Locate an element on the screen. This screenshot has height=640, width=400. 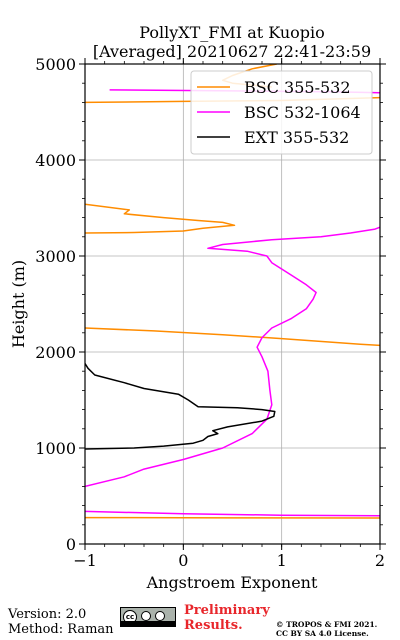
legend: BSC 355-532 BSC 532-1064 EXT 355-532 is located at coordinates (281, 112).